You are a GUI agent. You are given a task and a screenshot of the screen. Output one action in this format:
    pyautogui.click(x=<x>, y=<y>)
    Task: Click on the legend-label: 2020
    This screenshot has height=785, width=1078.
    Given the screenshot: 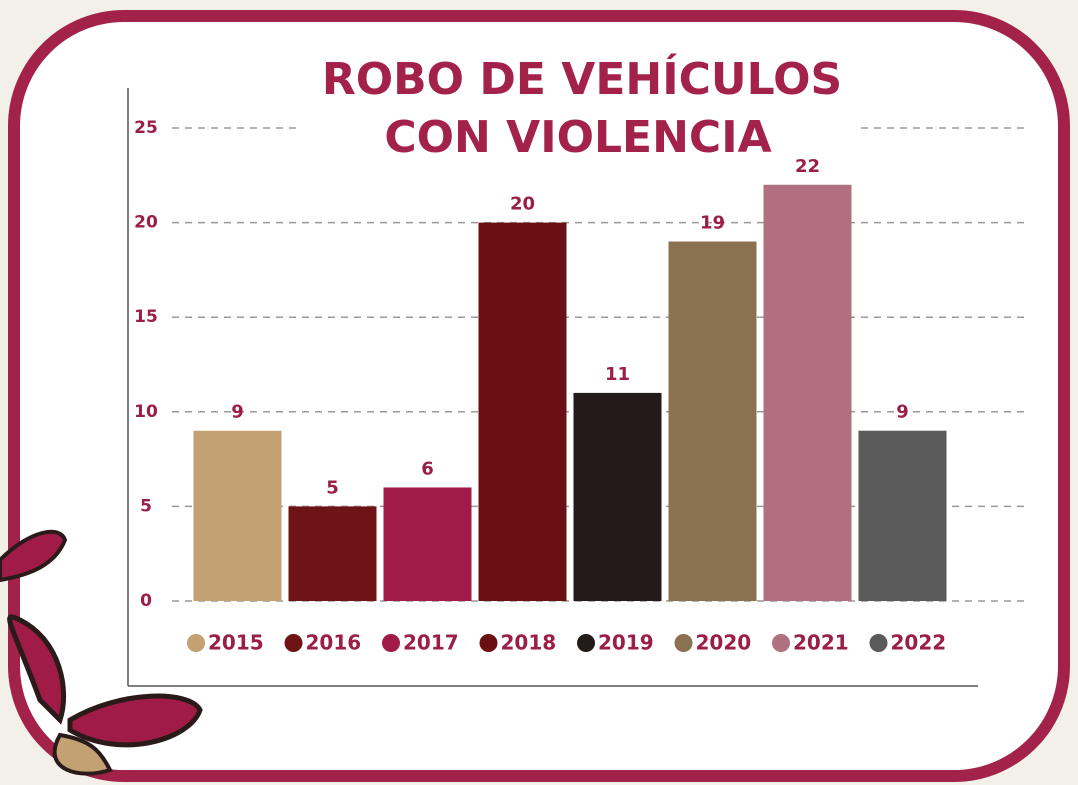 What is the action you would take?
    pyautogui.click(x=724, y=643)
    